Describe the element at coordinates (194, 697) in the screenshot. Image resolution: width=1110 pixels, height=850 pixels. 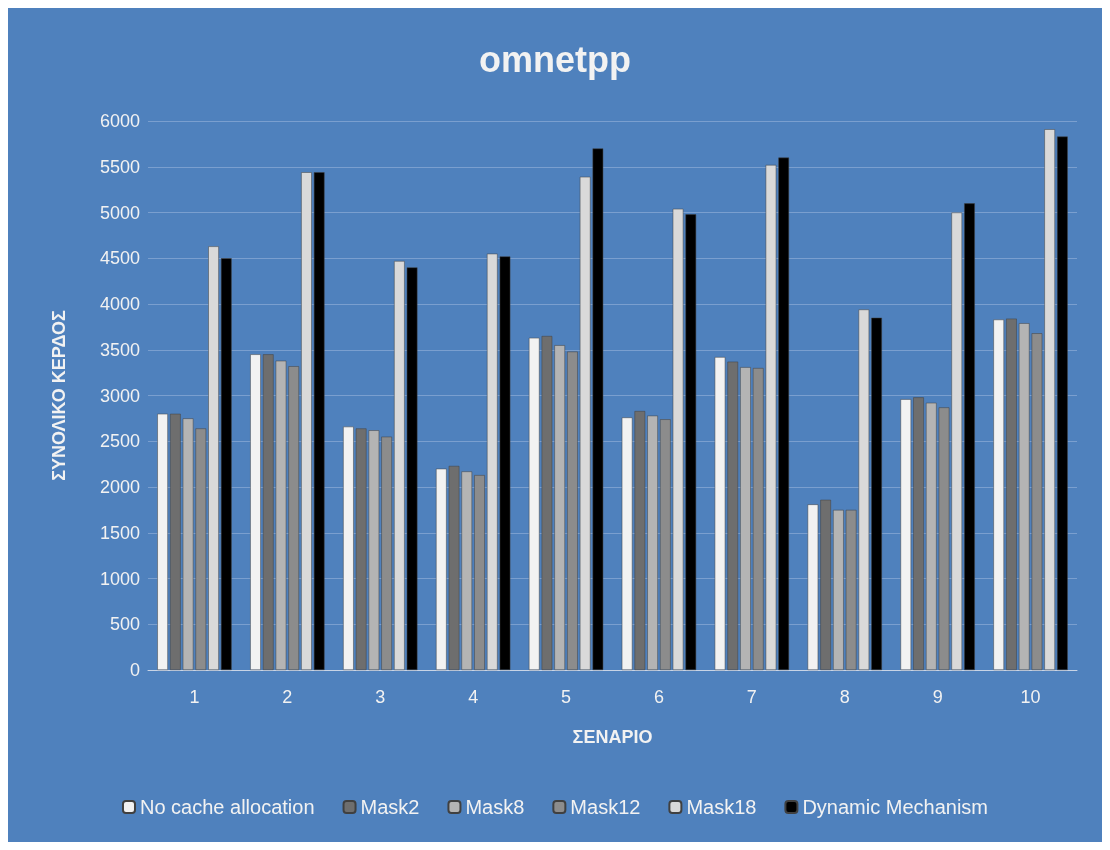
I see `x-tick-label: 1` at that location.